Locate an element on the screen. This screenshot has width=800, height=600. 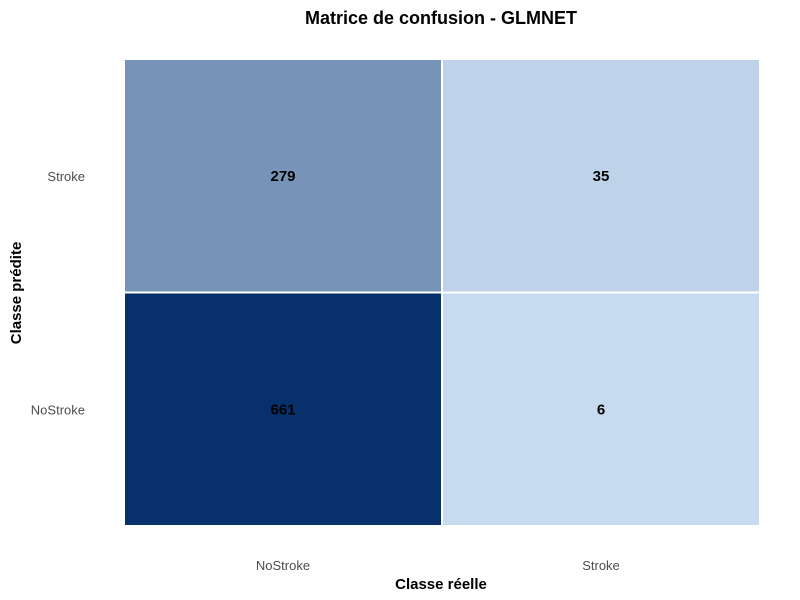
x-axis-title: Classe réelle is located at coordinates (441, 584).